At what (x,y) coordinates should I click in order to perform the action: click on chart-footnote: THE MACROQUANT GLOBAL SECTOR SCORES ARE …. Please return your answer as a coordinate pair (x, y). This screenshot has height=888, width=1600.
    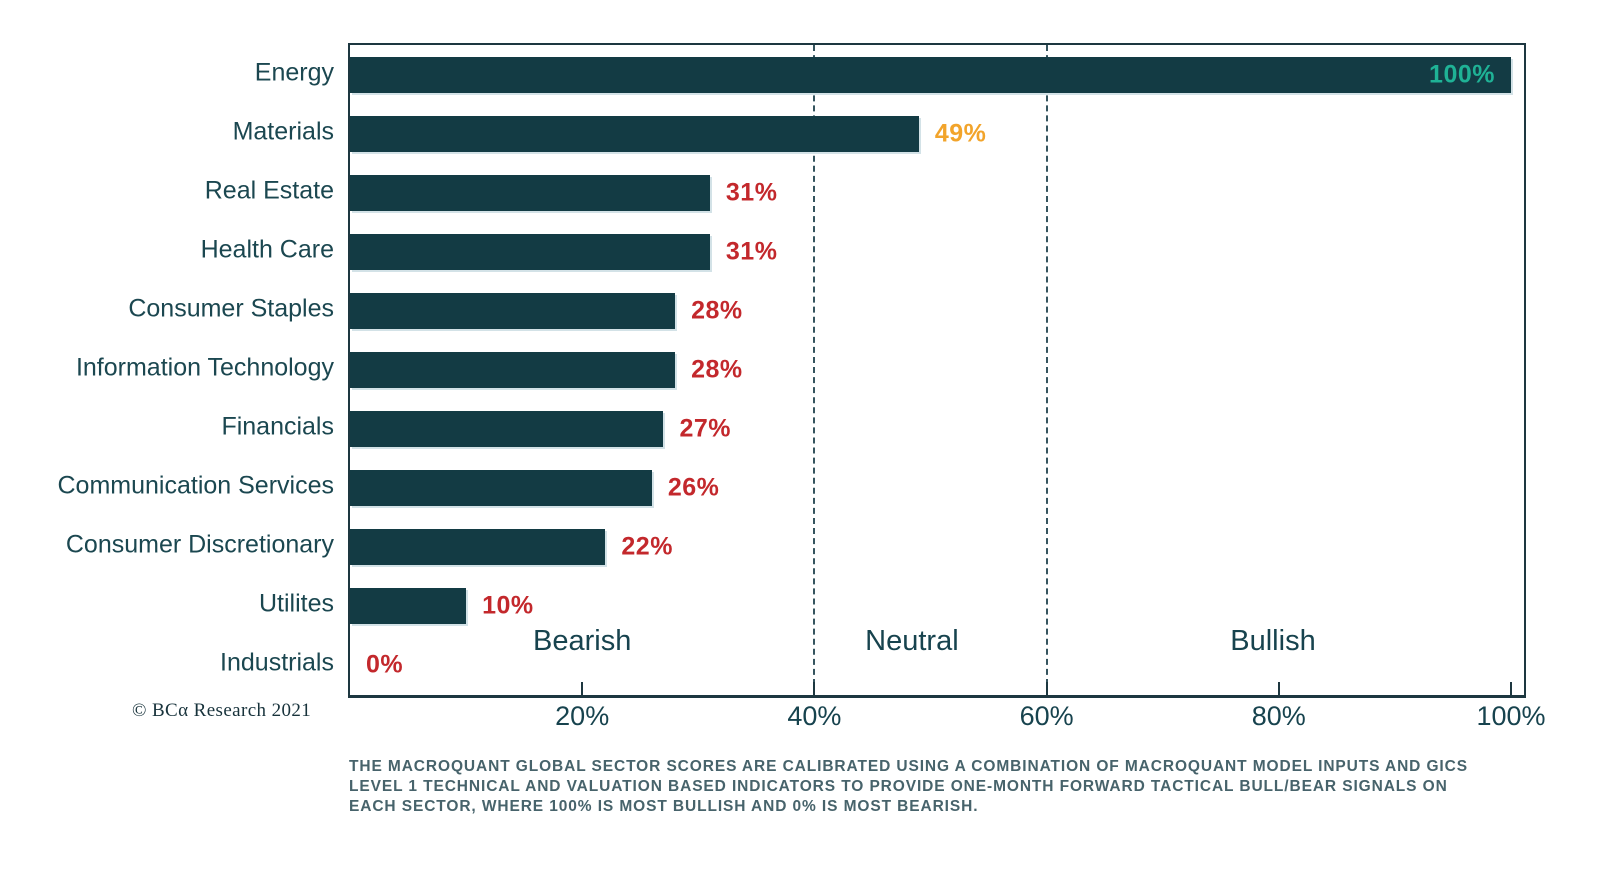
    Looking at the image, I should click on (929, 787).